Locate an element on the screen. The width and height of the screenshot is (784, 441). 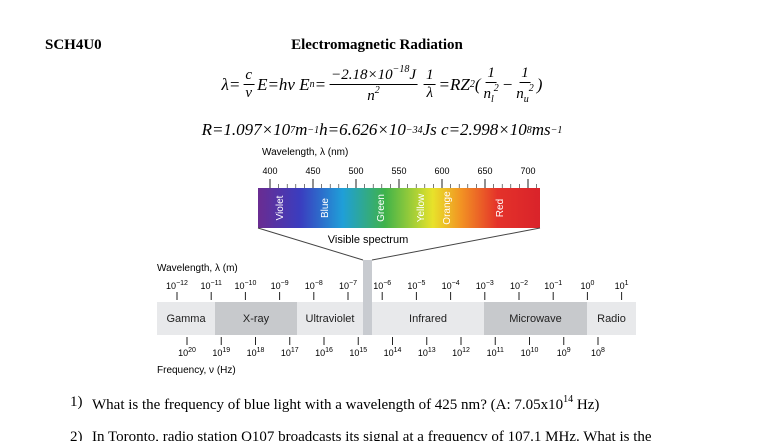
exponent-label: 1013 is located at coordinates (427, 352).